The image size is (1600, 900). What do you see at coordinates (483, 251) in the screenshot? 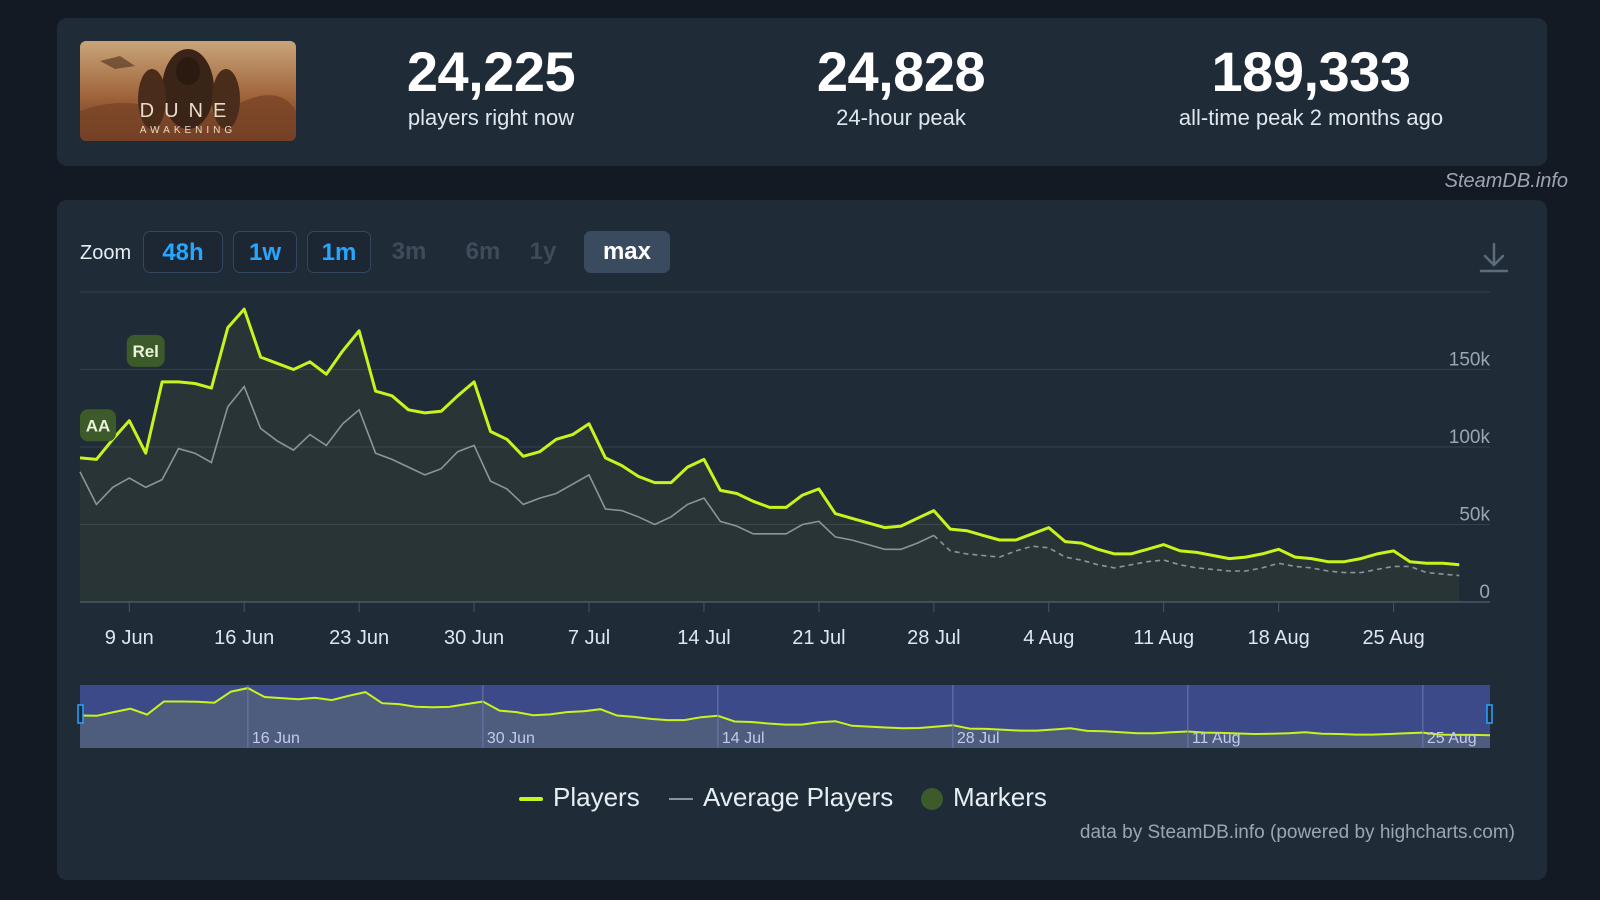
I see `zoom-6m-button: 6m` at bounding box center [483, 251].